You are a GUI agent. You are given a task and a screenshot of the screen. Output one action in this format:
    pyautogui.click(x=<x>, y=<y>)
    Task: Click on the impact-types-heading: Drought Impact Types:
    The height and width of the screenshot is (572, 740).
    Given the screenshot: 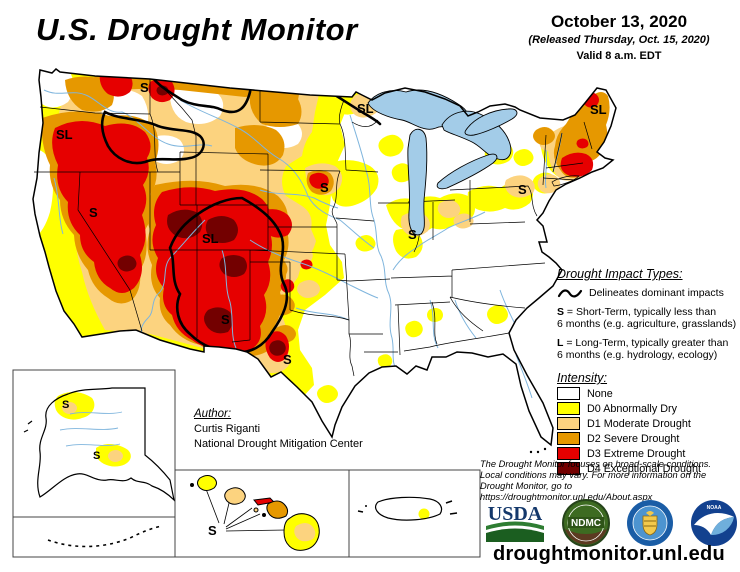 What is the action you would take?
    pyautogui.click(x=620, y=274)
    